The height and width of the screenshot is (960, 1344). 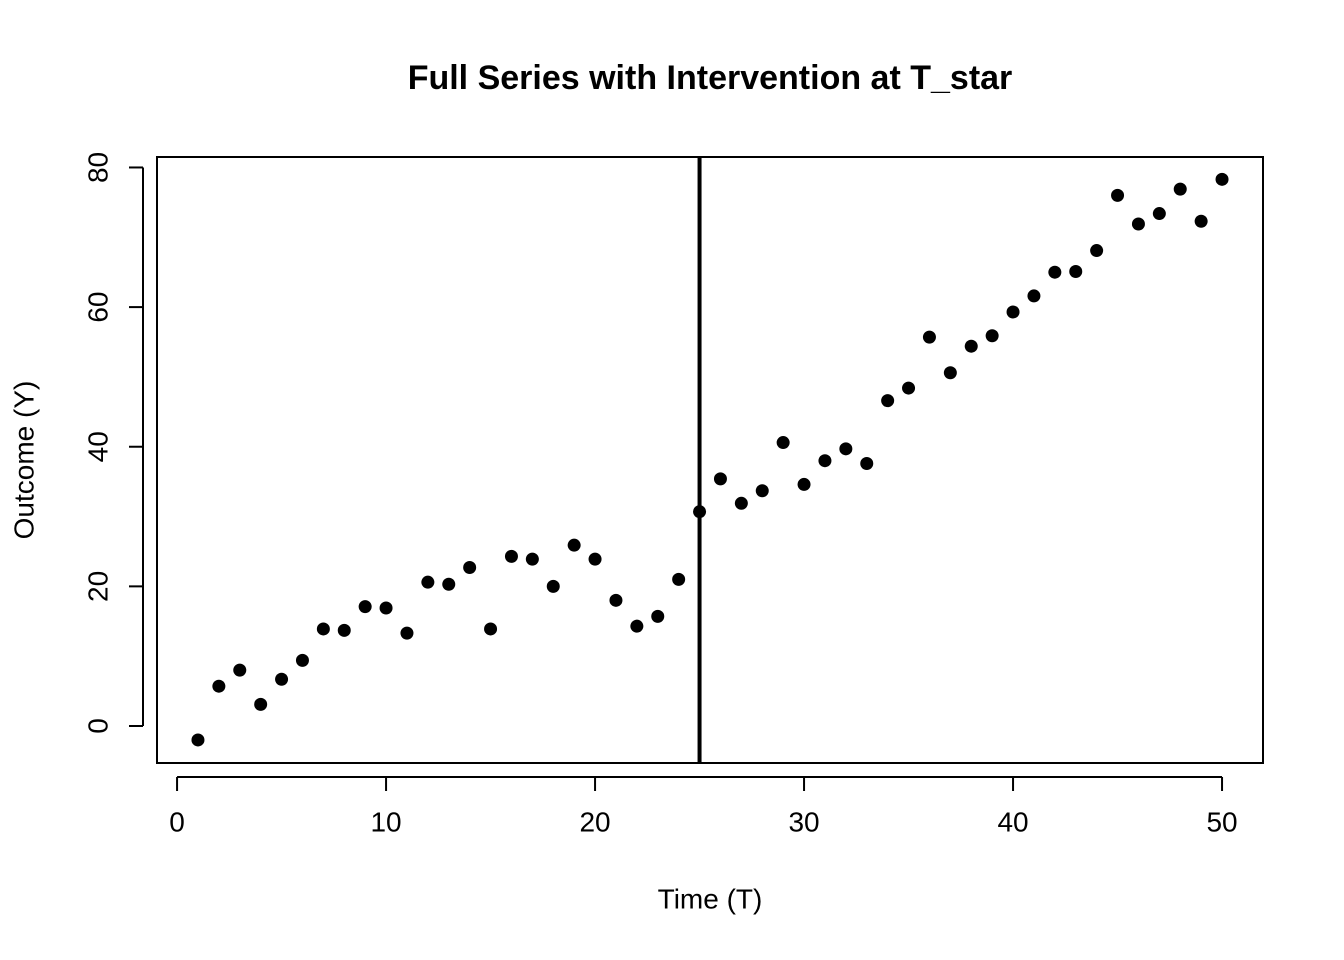 I want to click on x-tick-label: 30, so click(x=803, y=821).